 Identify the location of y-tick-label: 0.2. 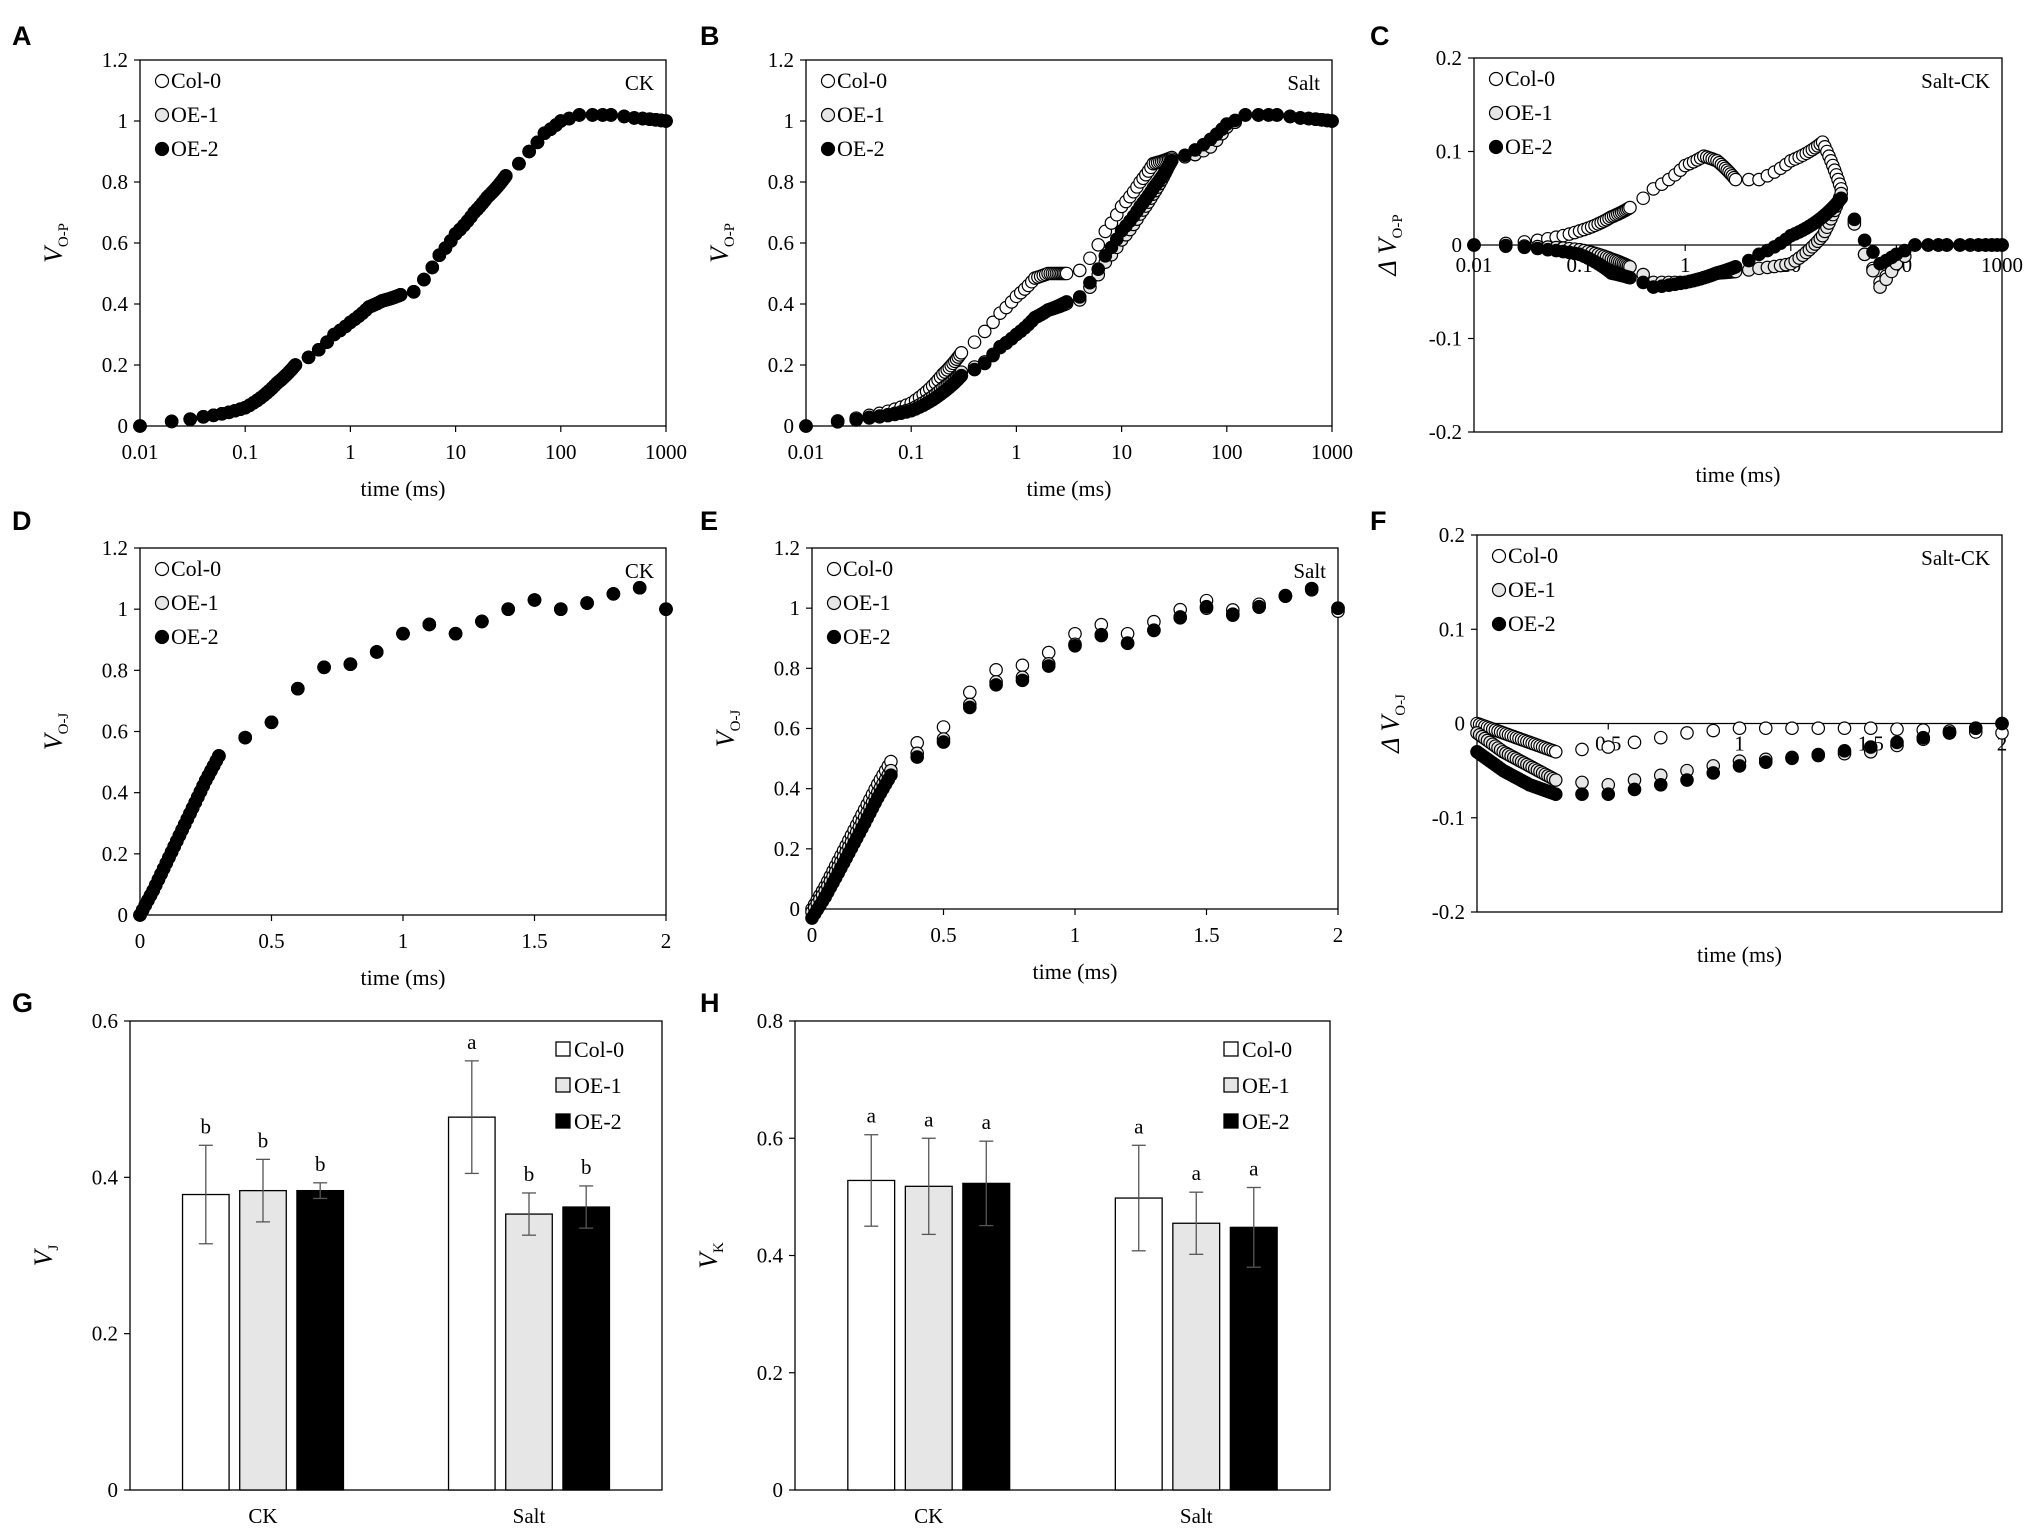
(115, 365).